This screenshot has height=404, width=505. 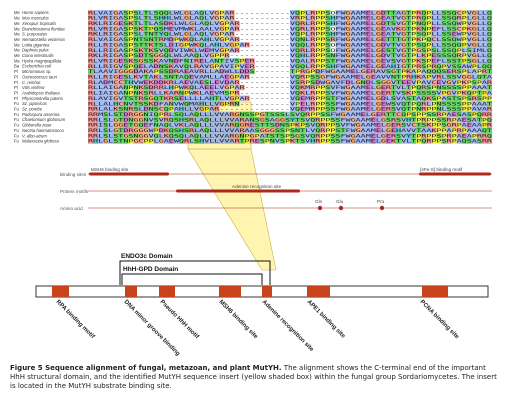 I want to click on species-name: S. purpuratus, so click(x=35, y=34).